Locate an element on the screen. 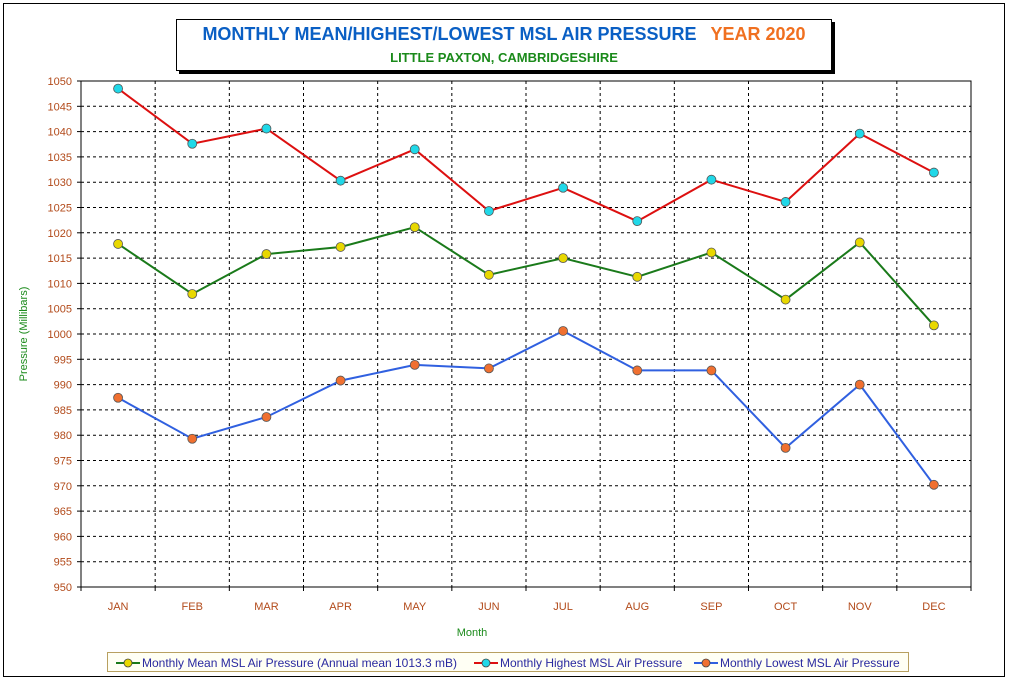  legend-swatch-highest is located at coordinates (486, 663).